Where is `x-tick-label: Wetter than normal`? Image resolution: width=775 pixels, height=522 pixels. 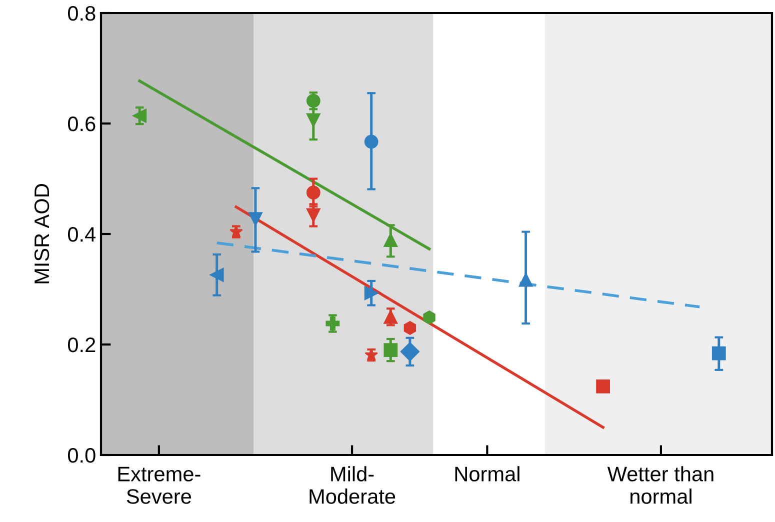 x-tick-label: Wetter than normal is located at coordinates (660, 485).